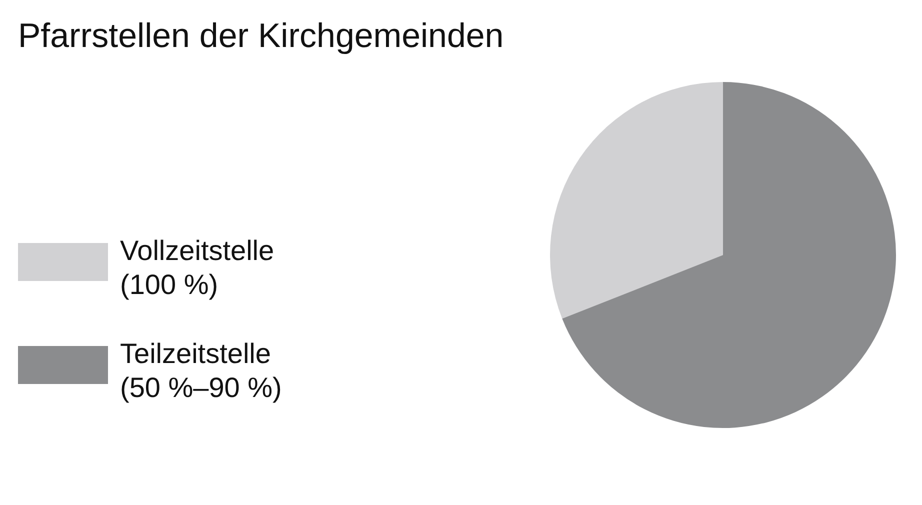 The width and height of the screenshot is (922, 505). What do you see at coordinates (636, 200) in the screenshot?
I see `pie-slice` at bounding box center [636, 200].